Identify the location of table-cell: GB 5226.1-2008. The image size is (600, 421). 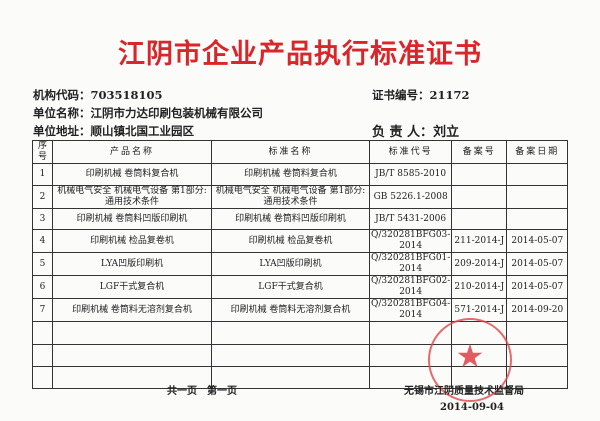
(410, 197).